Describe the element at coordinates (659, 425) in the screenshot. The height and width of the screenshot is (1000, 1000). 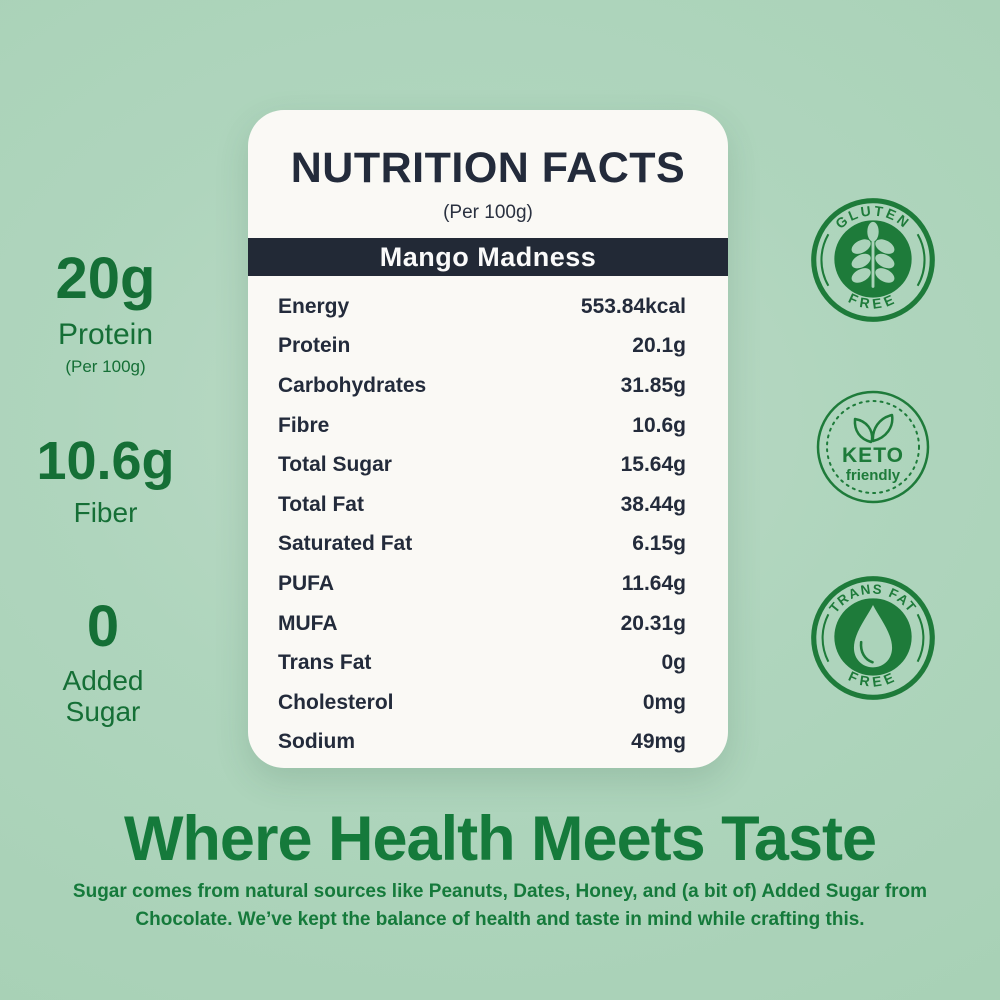
I see `nutrient-value: 10.6g` at that location.